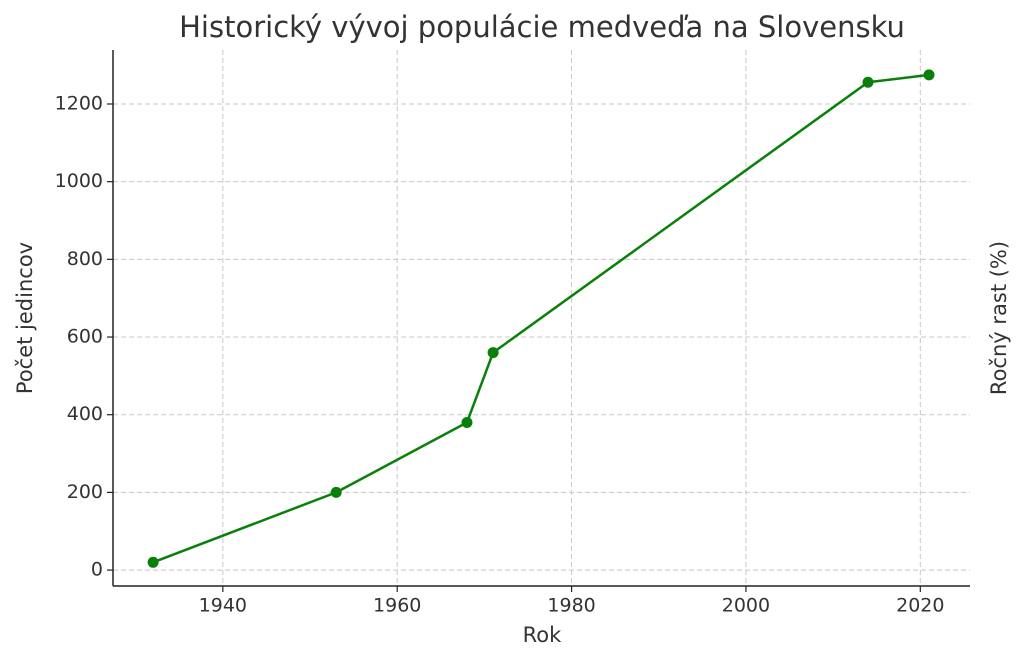 Image resolution: width=1024 pixels, height=663 pixels. What do you see at coordinates (571, 606) in the screenshot?
I see `x-tick-label: 1980` at bounding box center [571, 606].